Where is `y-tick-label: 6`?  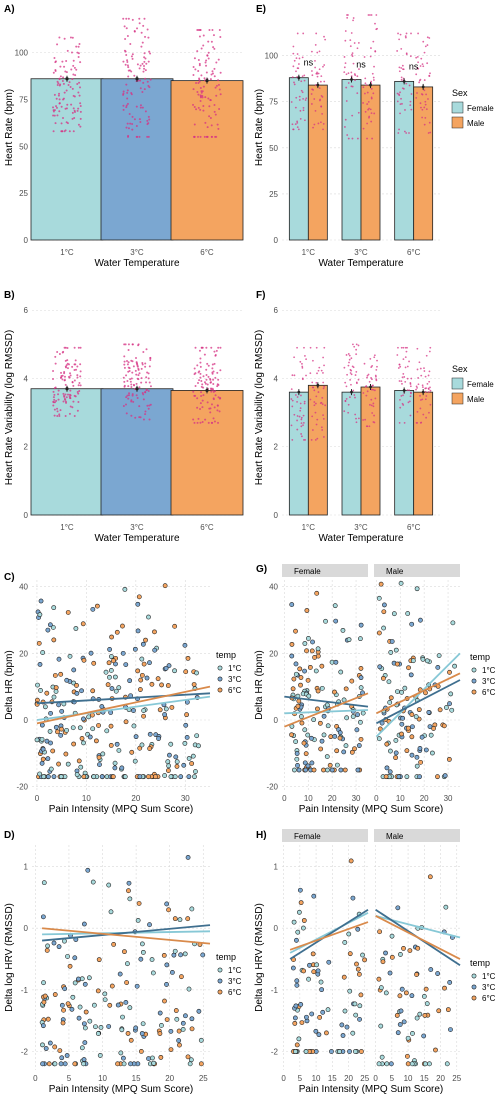 y-tick-label: 6 is located at coordinates (26, 310).